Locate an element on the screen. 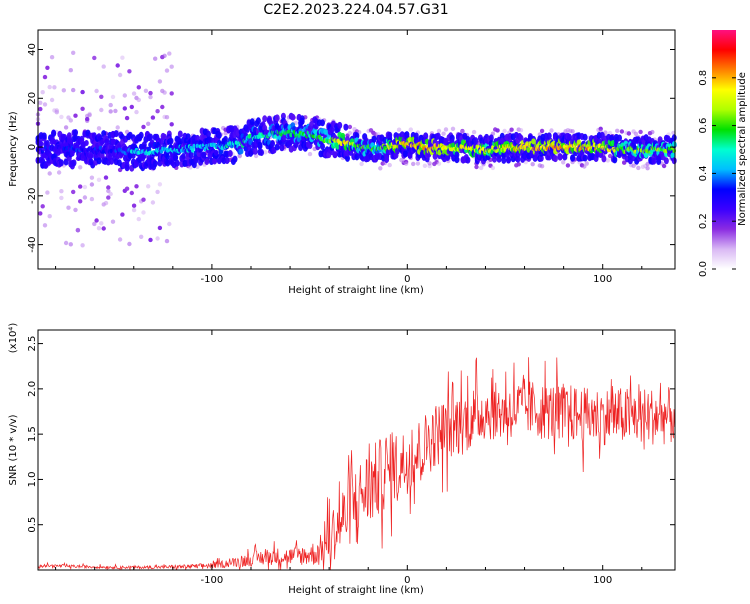 This screenshot has width=750, height=604. colorbar-gradient is located at coordinates (724, 149).